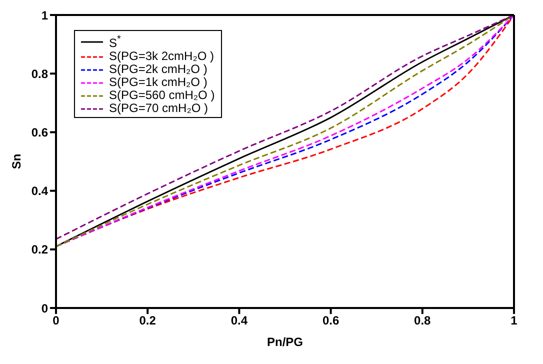 The width and height of the screenshot is (543, 364). What do you see at coordinates (39, 73) in the screenshot?
I see `y-tick-label: 0.8` at bounding box center [39, 73].